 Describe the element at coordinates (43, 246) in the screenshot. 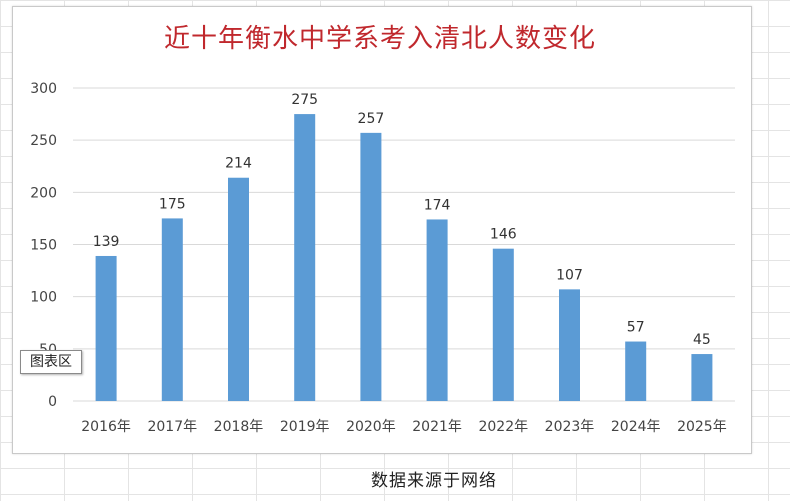

I see `y-tick-label: 150` at that location.